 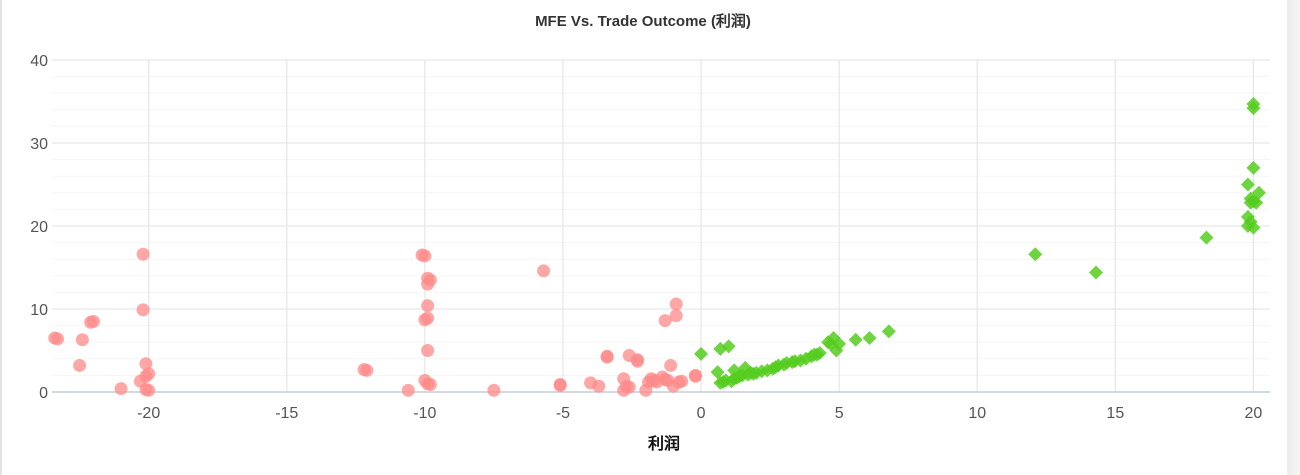 I want to click on y-tick-label: 0, so click(x=43, y=393).